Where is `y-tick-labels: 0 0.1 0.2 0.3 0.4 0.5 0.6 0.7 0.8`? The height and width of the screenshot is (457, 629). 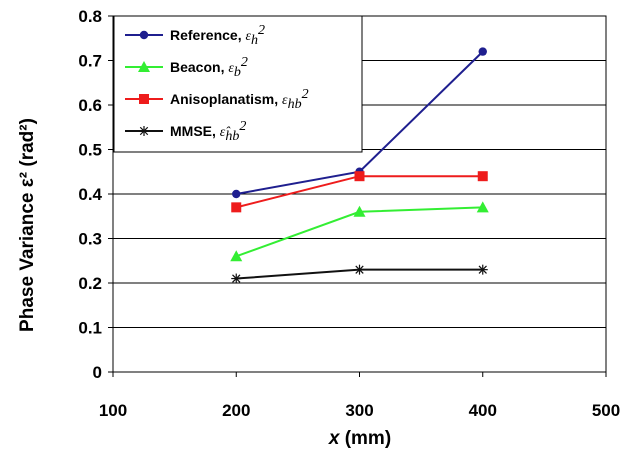 y-tick-labels: 0 0.1 0.2 0.3 0.4 0.5 0.6 0.7 0.8 is located at coordinates (95, 194).